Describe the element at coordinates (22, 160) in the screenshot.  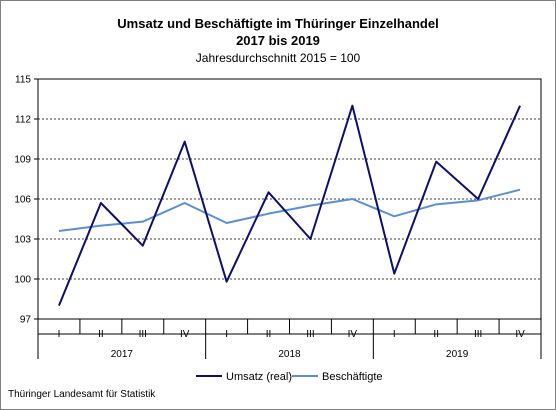
I see `y-tick-label: 109` at that location.